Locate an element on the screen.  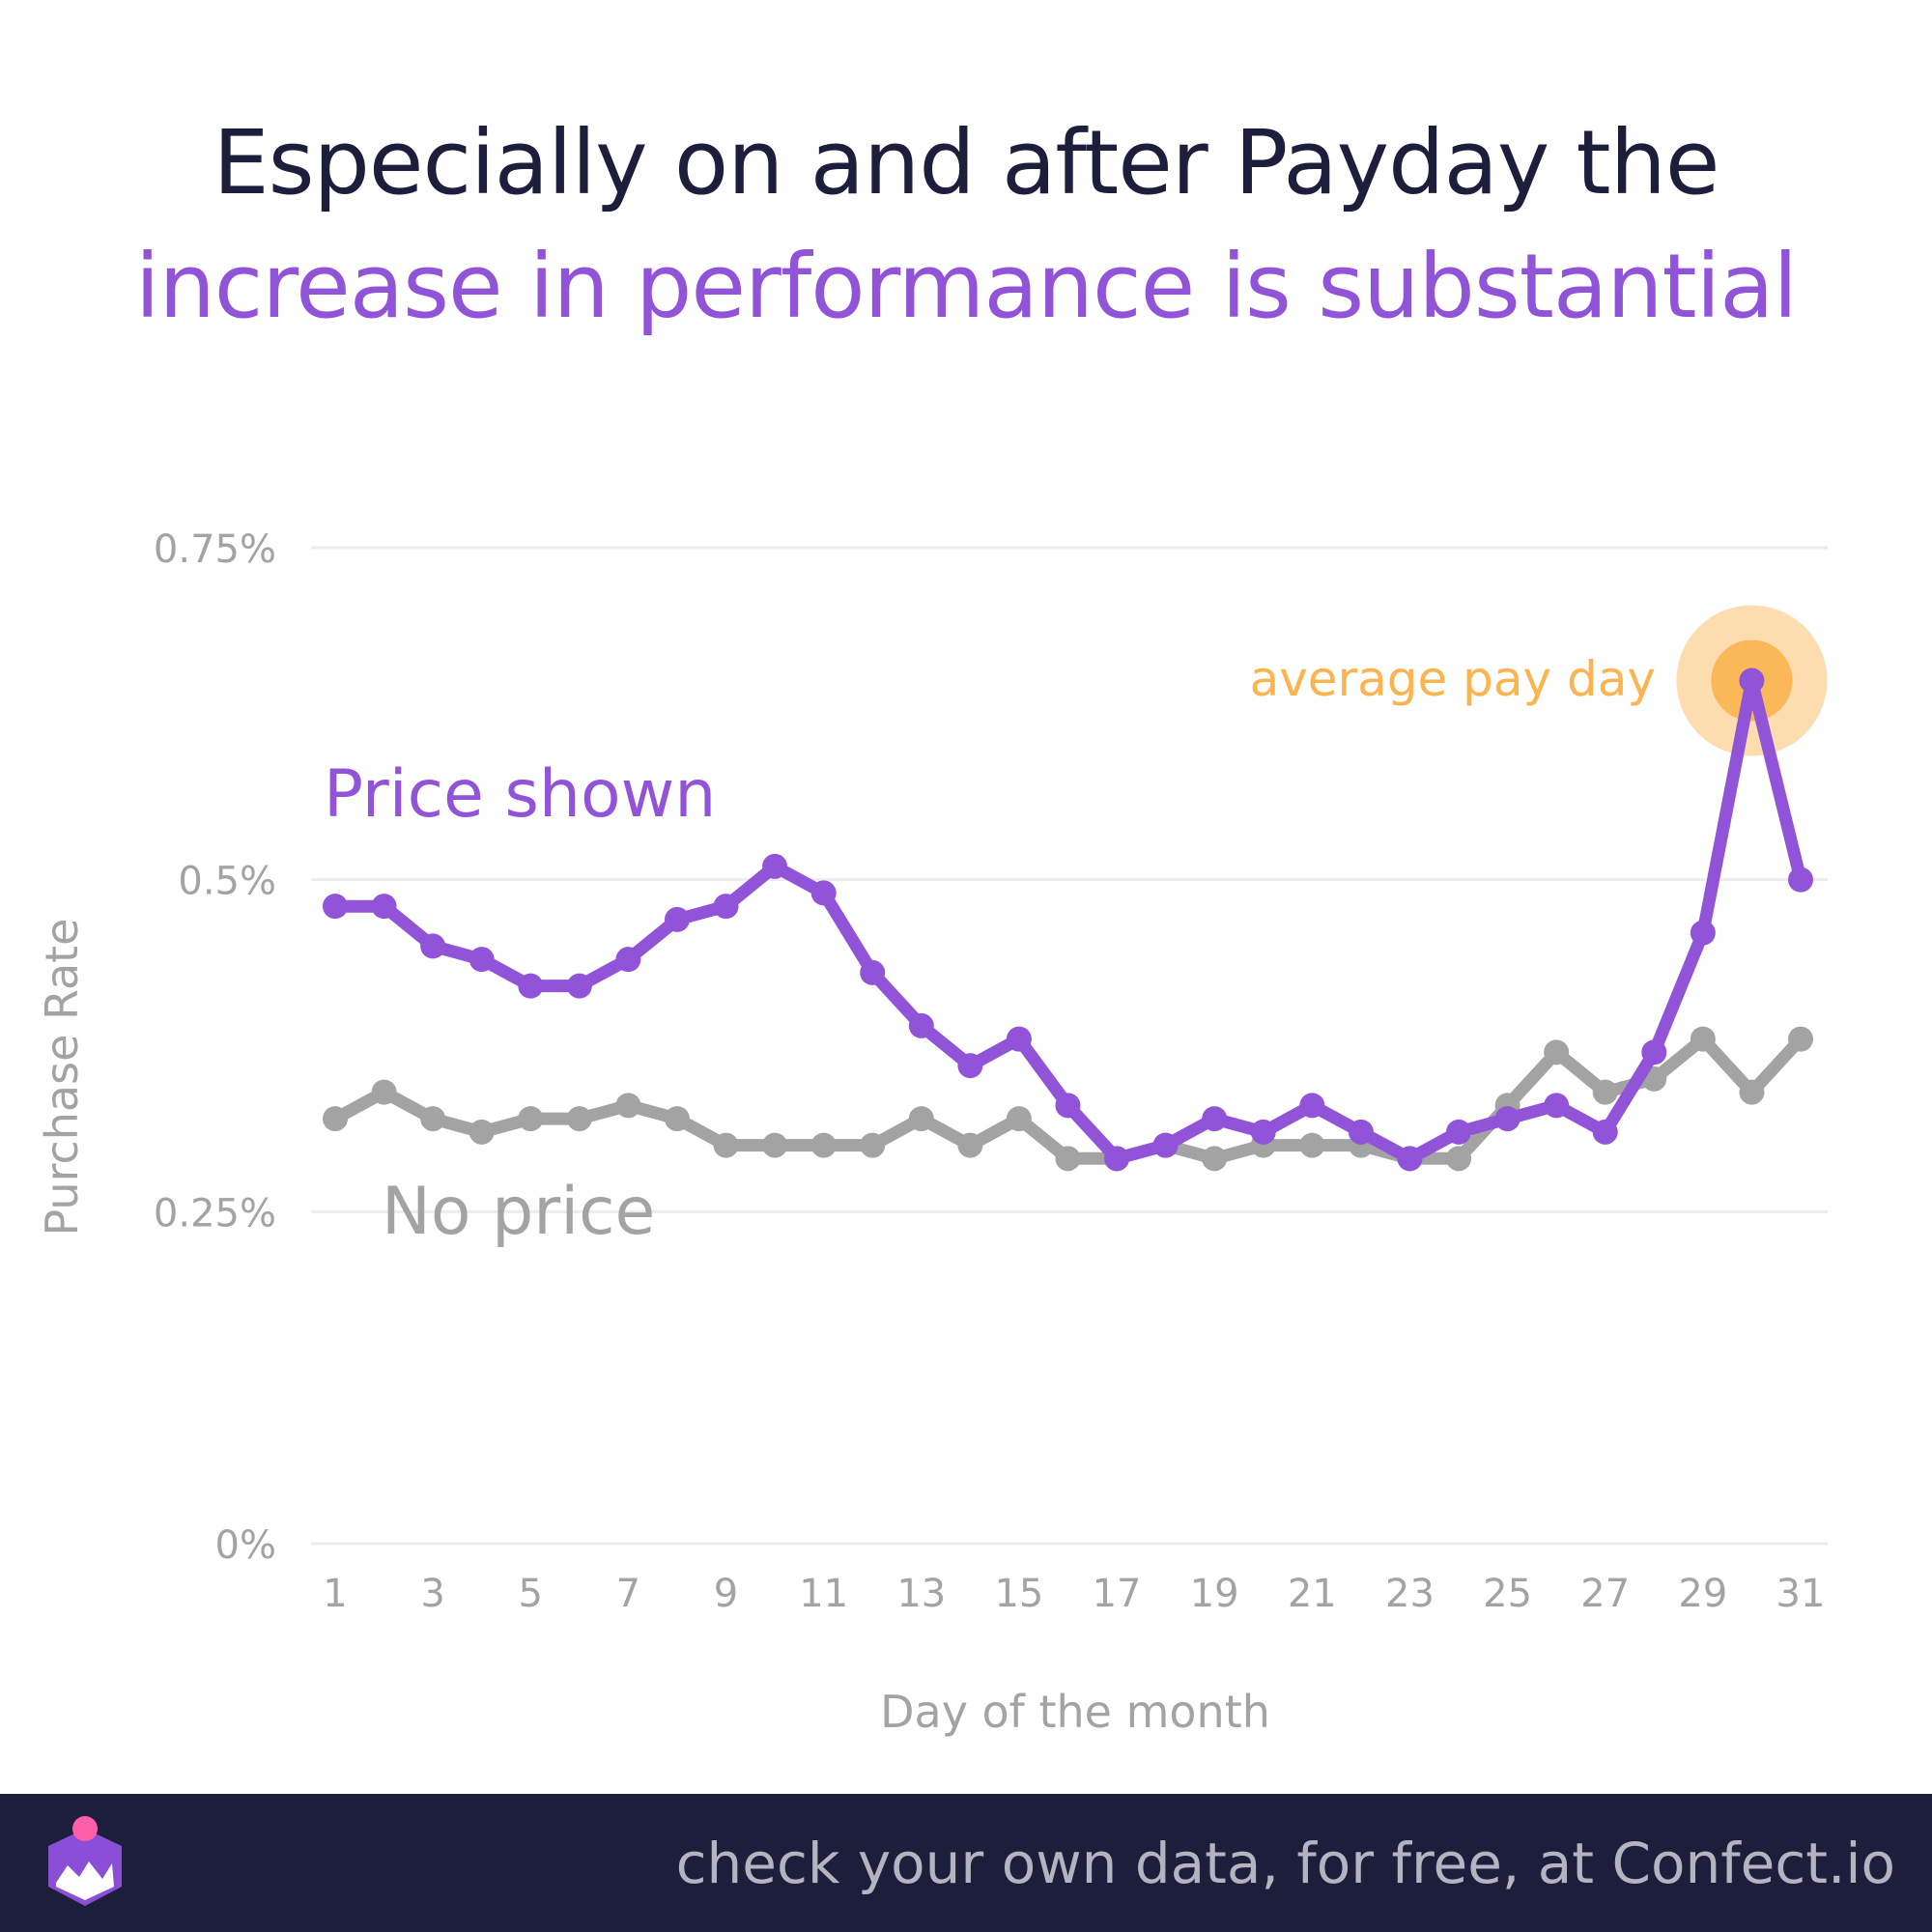
x-tick-label: 1 is located at coordinates (335, 1594).